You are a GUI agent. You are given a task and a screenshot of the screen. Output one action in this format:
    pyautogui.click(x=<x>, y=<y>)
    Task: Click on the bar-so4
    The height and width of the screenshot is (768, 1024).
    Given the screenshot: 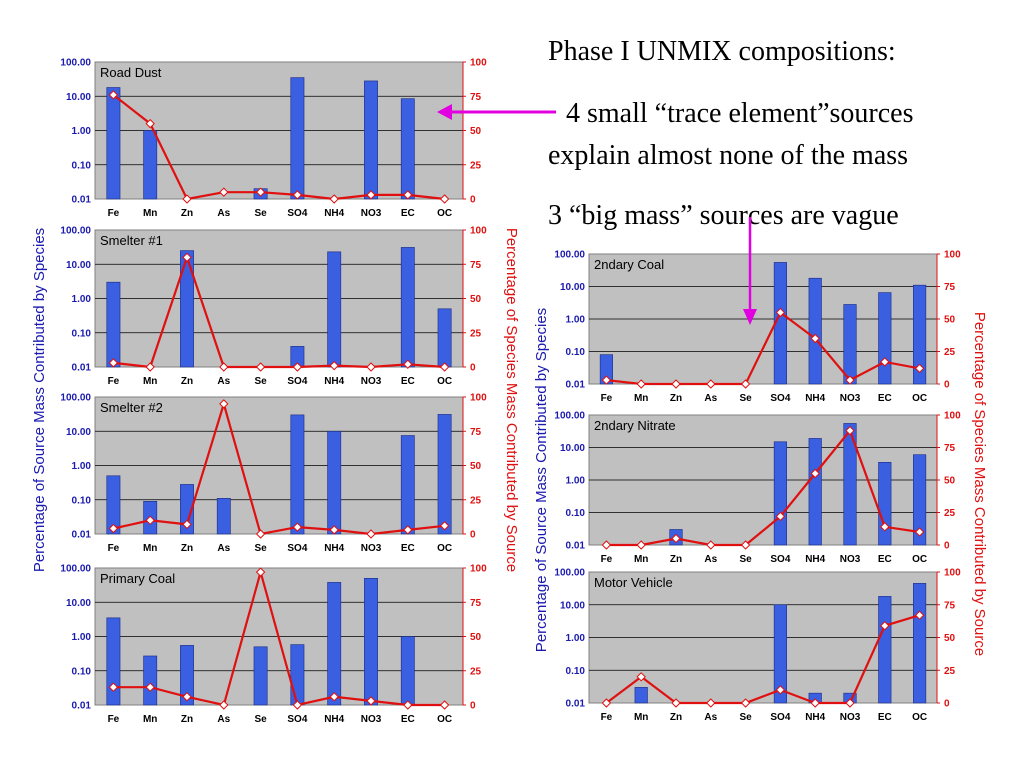 What is the action you would take?
    pyautogui.click(x=297, y=474)
    